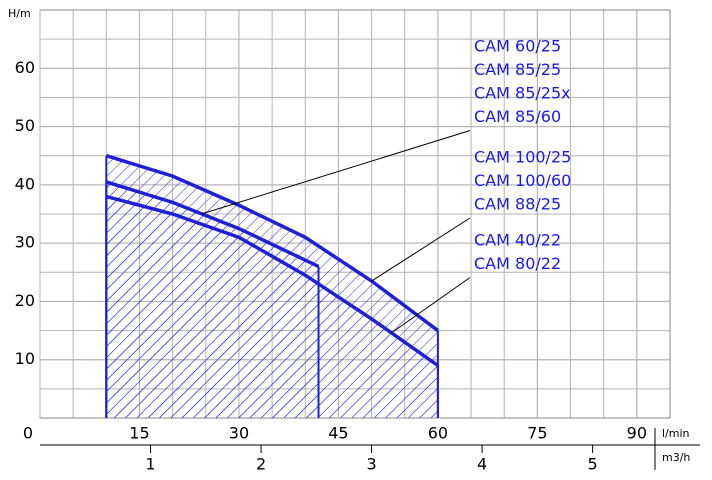 The width and height of the screenshot is (712, 480). What do you see at coordinates (517, 46) in the screenshot?
I see `curve-label: CAM 60/25` at bounding box center [517, 46].